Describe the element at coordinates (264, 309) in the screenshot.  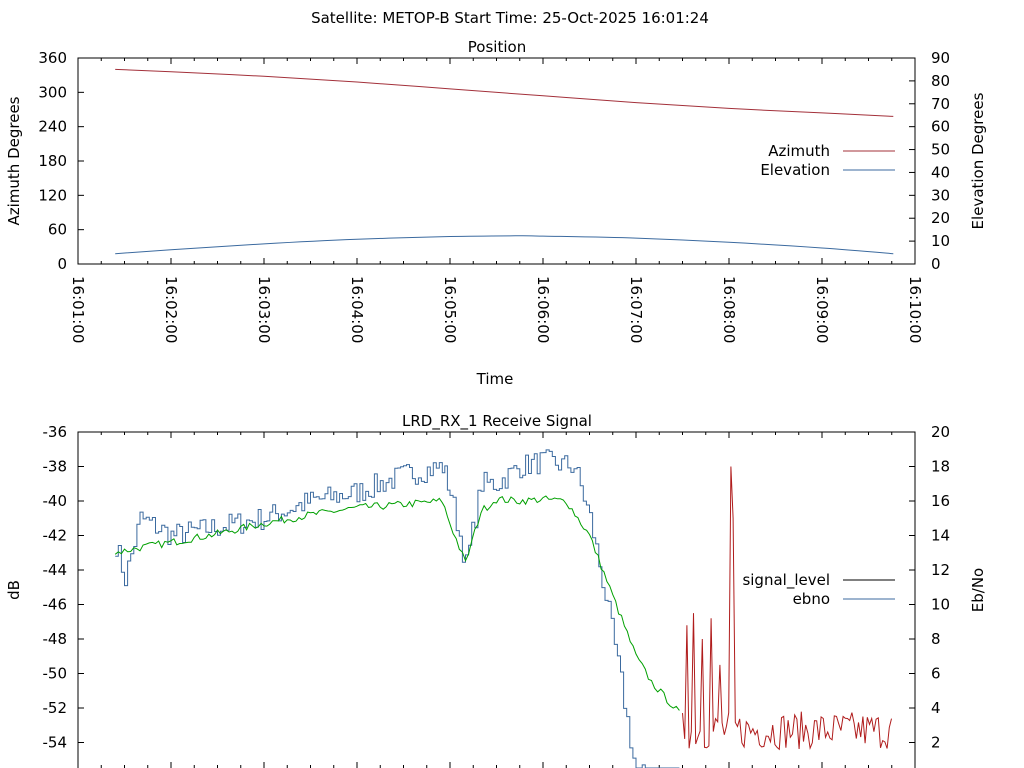
I see `x-tick-label: 16:03:00` at that location.